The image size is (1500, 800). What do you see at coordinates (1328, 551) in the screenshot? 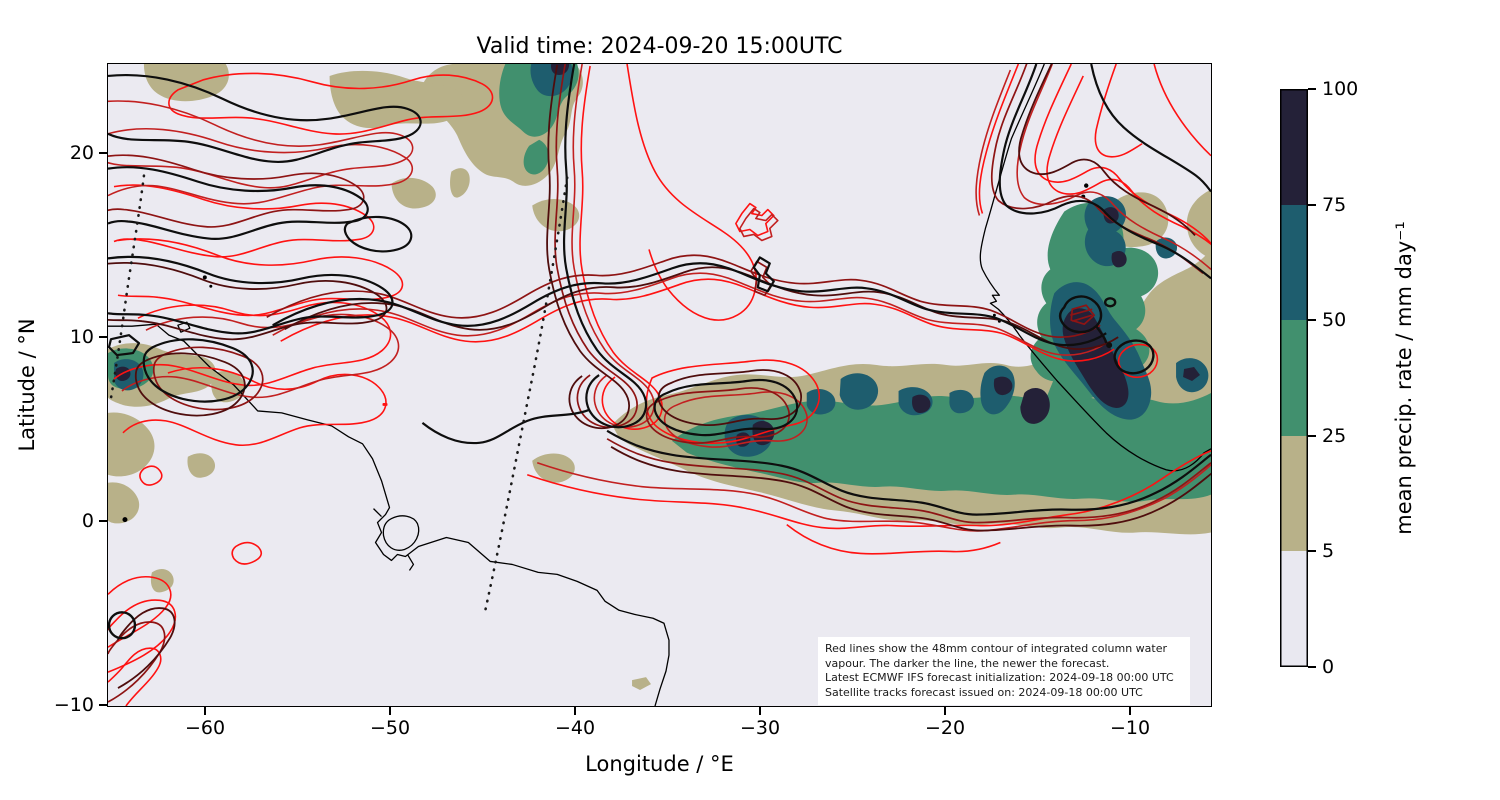
I see `colorbar-tick-label: 5` at bounding box center [1328, 551].